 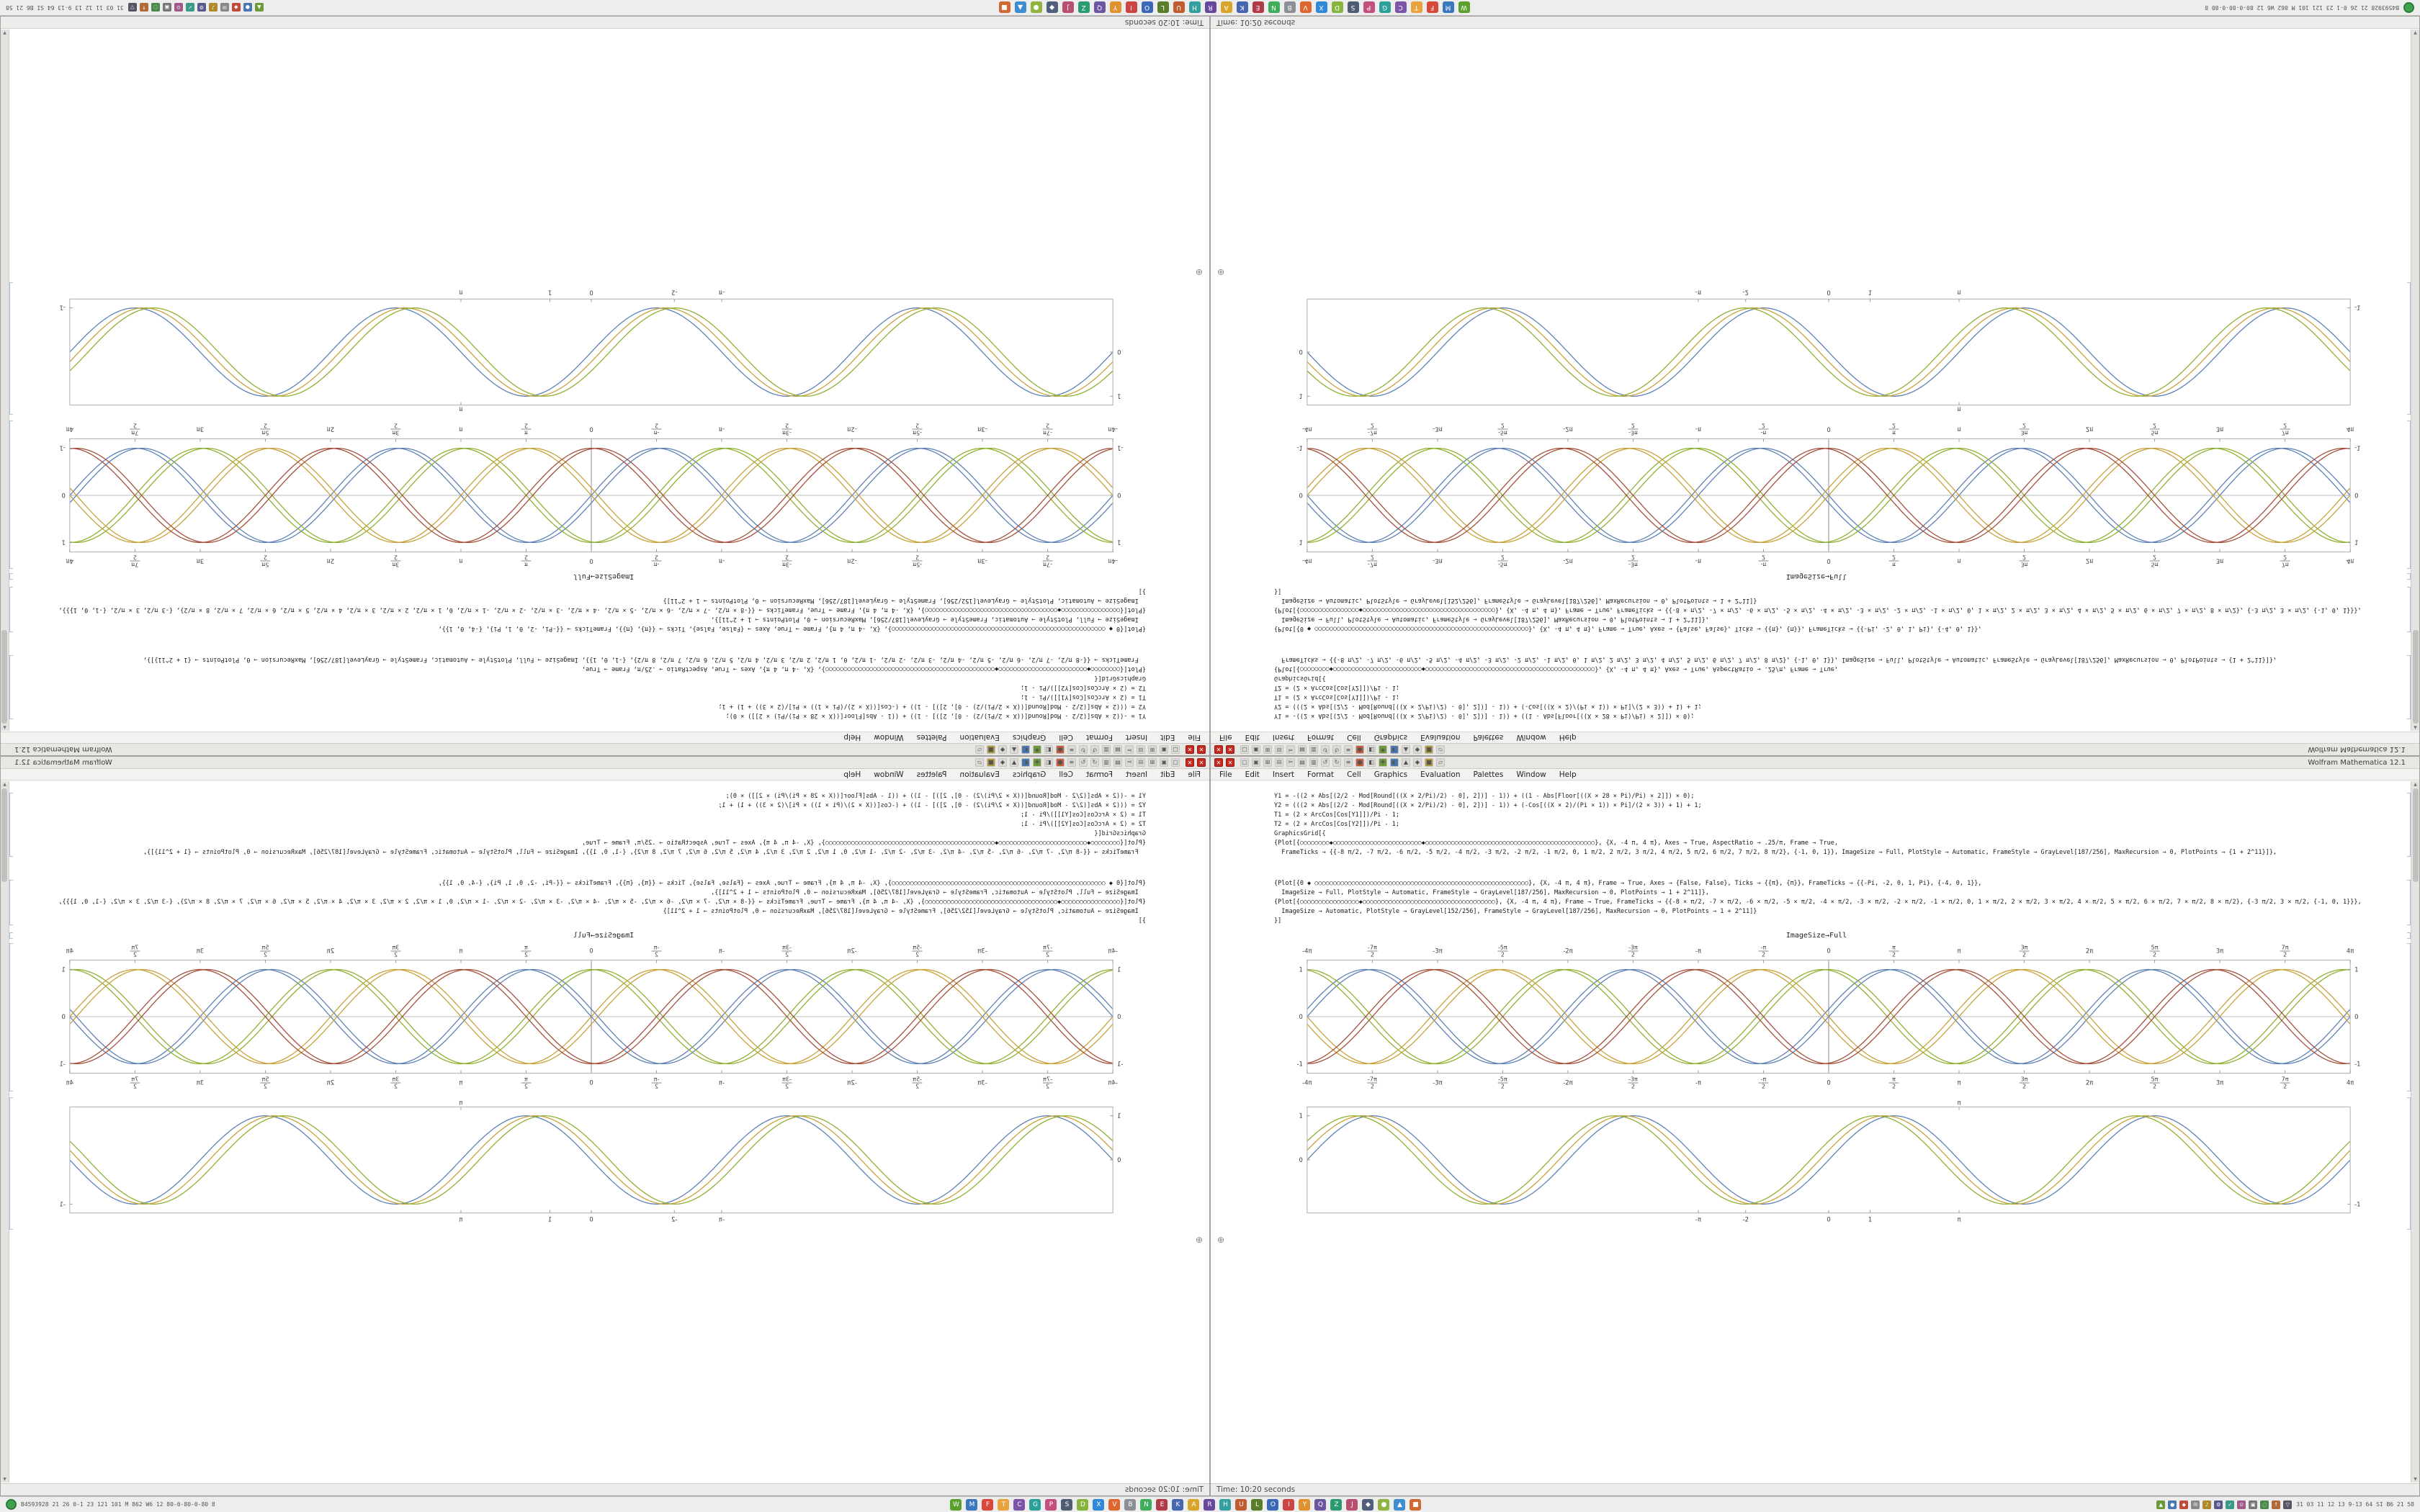 I want to click on app-icon: N, so click(x=1274, y=7).